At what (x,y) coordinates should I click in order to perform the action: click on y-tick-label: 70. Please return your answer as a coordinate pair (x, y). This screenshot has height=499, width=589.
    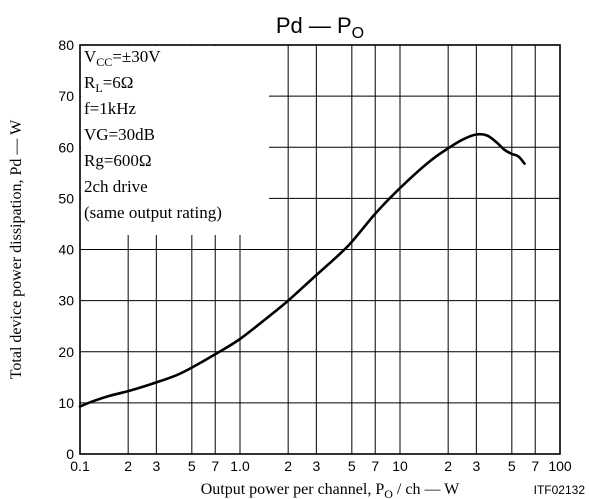
    Looking at the image, I should click on (66, 96).